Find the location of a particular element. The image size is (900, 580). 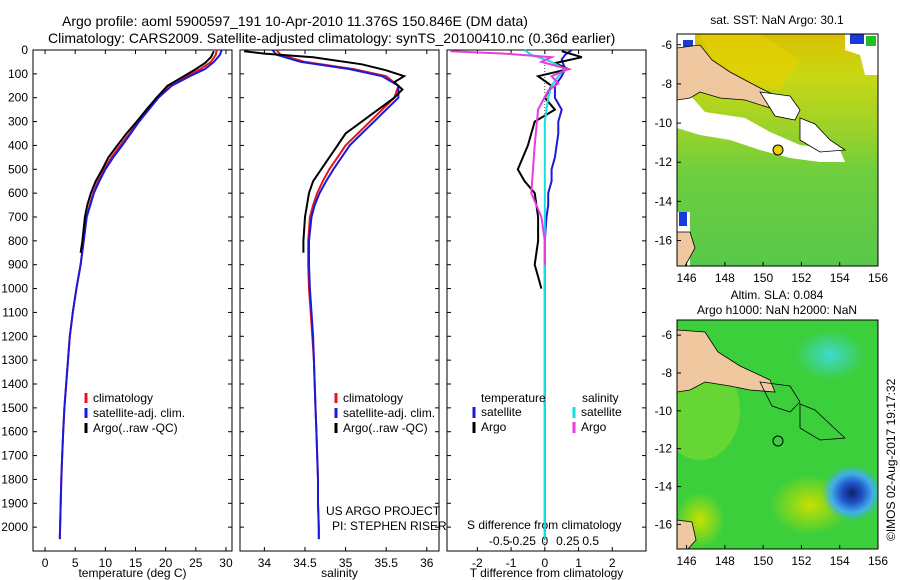

sal-xtick-label: 35.5 is located at coordinates (387, 563).